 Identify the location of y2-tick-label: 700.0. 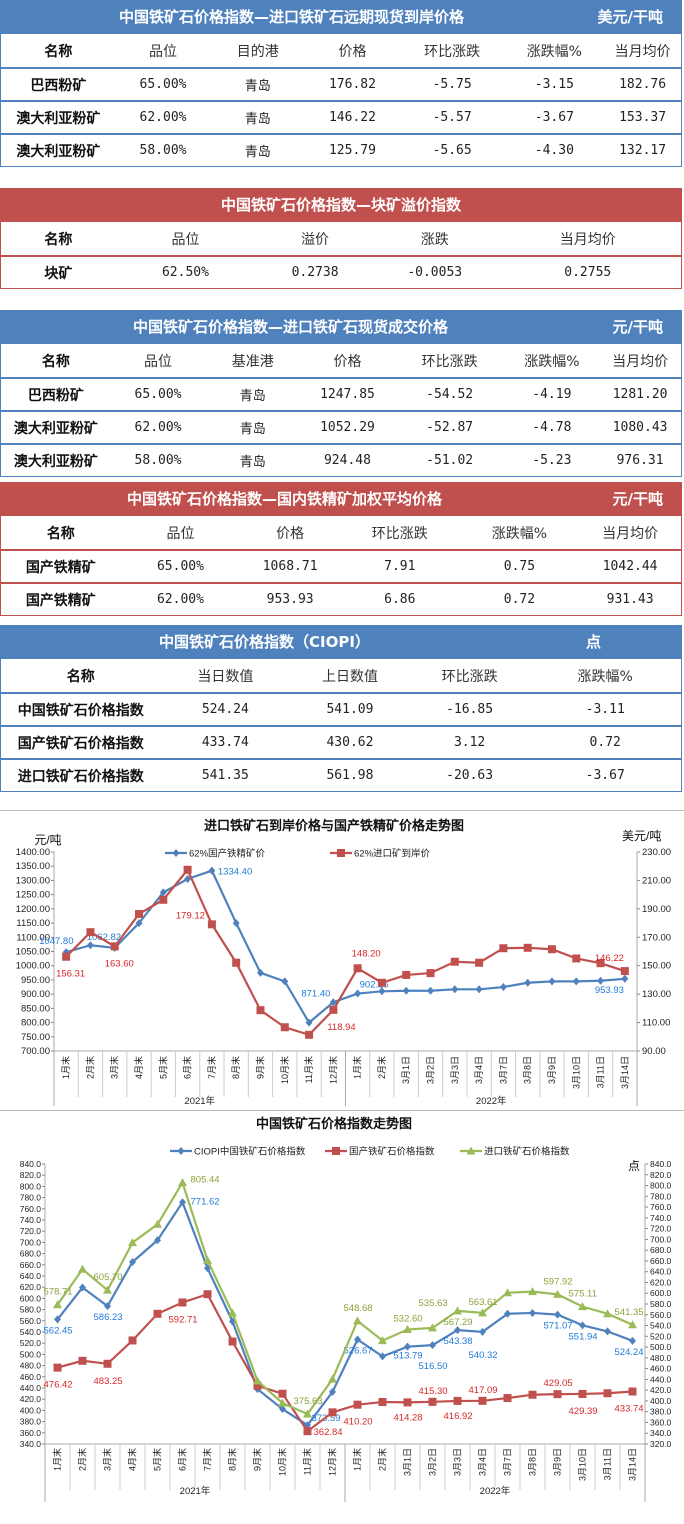
(661, 1239).